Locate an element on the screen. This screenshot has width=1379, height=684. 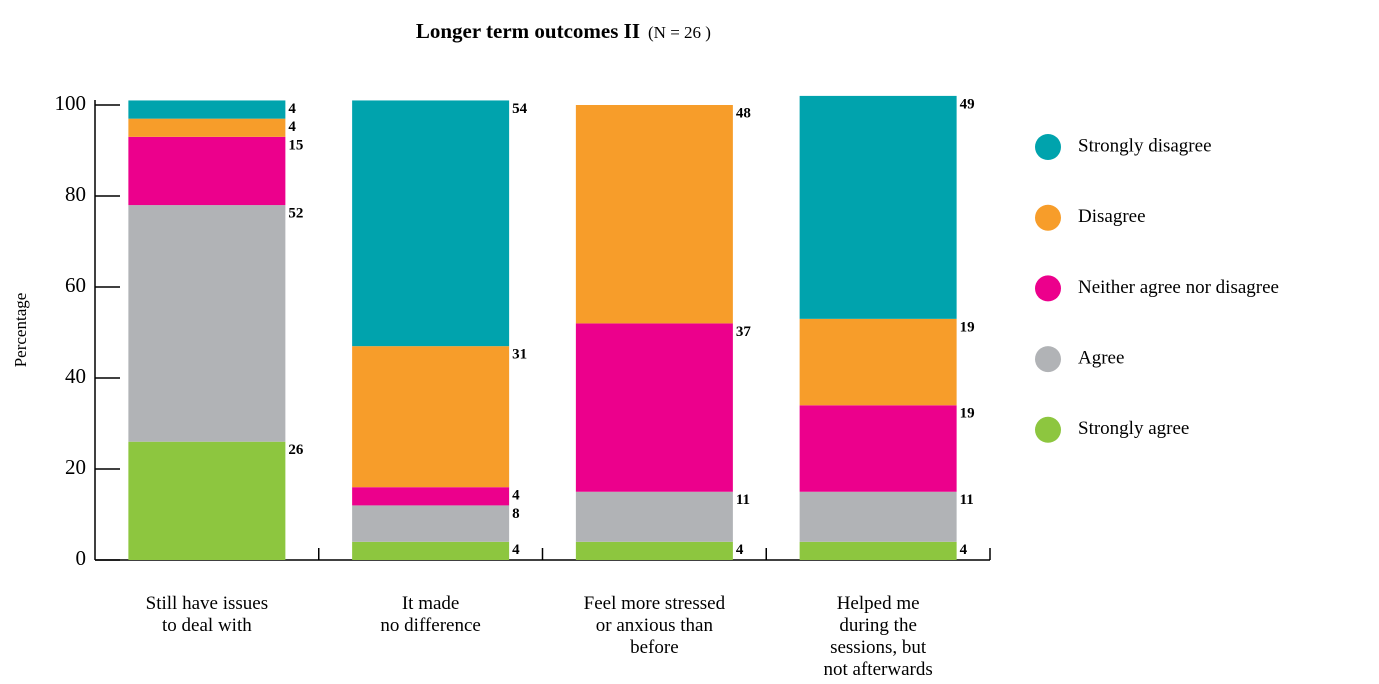
x-tick-label: Still have issues to deal with is located at coordinates (207, 614).